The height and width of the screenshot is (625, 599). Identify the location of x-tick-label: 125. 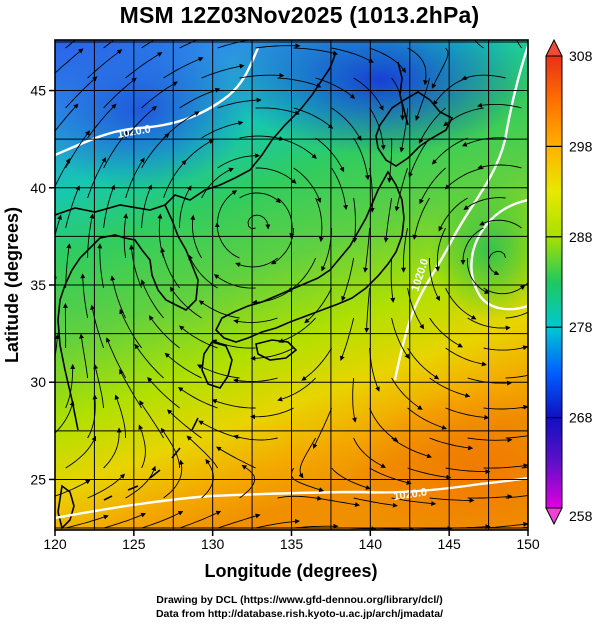
(134, 544).